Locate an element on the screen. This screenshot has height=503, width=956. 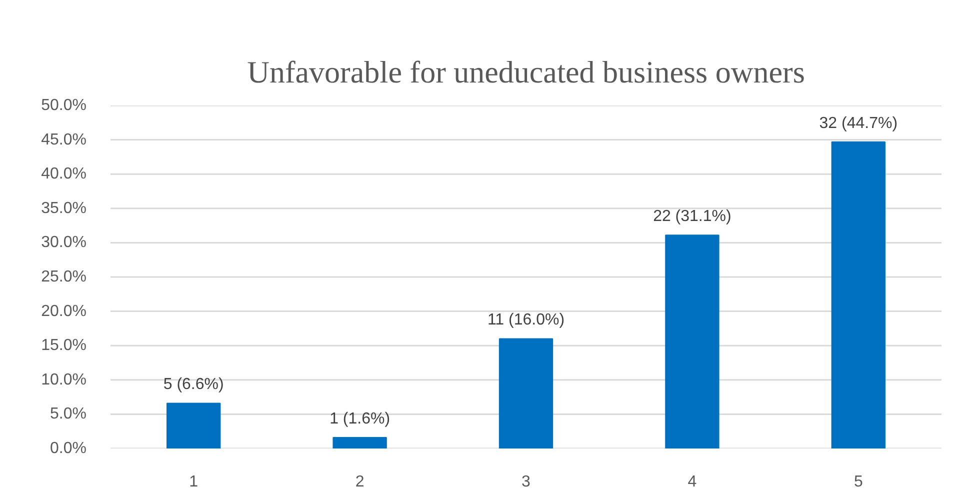
data-label: 32 (44.7%) is located at coordinates (858, 123).